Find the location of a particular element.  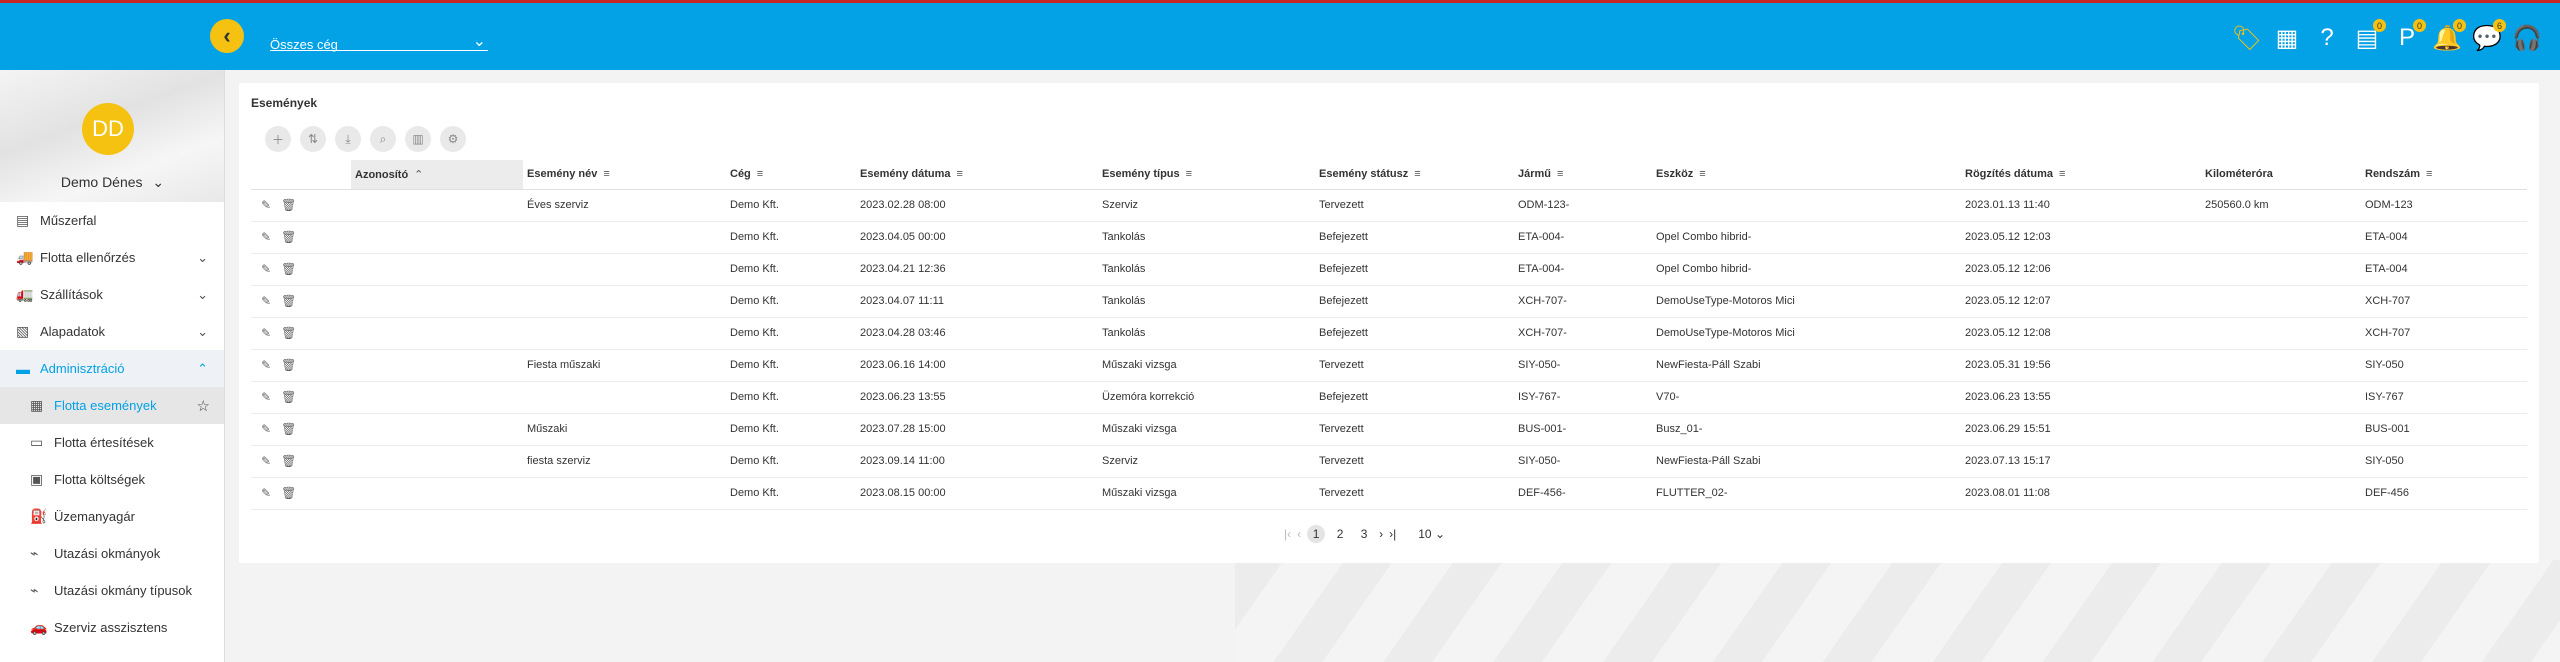

sort-asc-icon: ⌃ is located at coordinates (419, 174).